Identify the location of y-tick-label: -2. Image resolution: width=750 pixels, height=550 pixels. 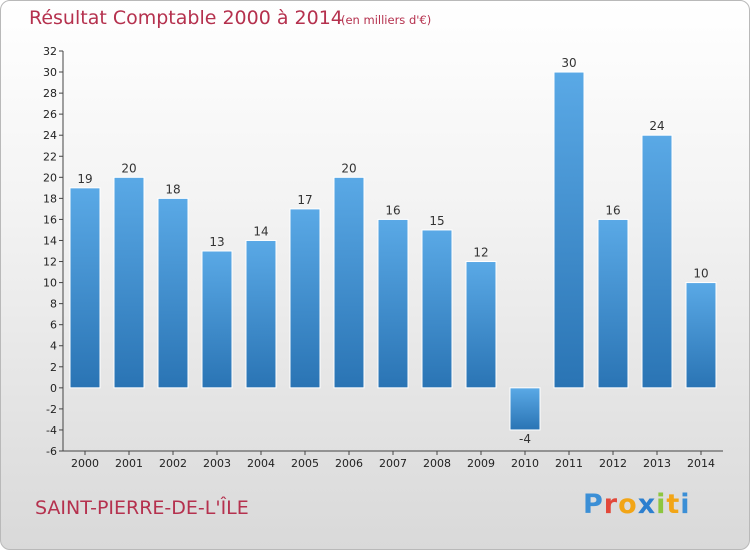
(51, 409).